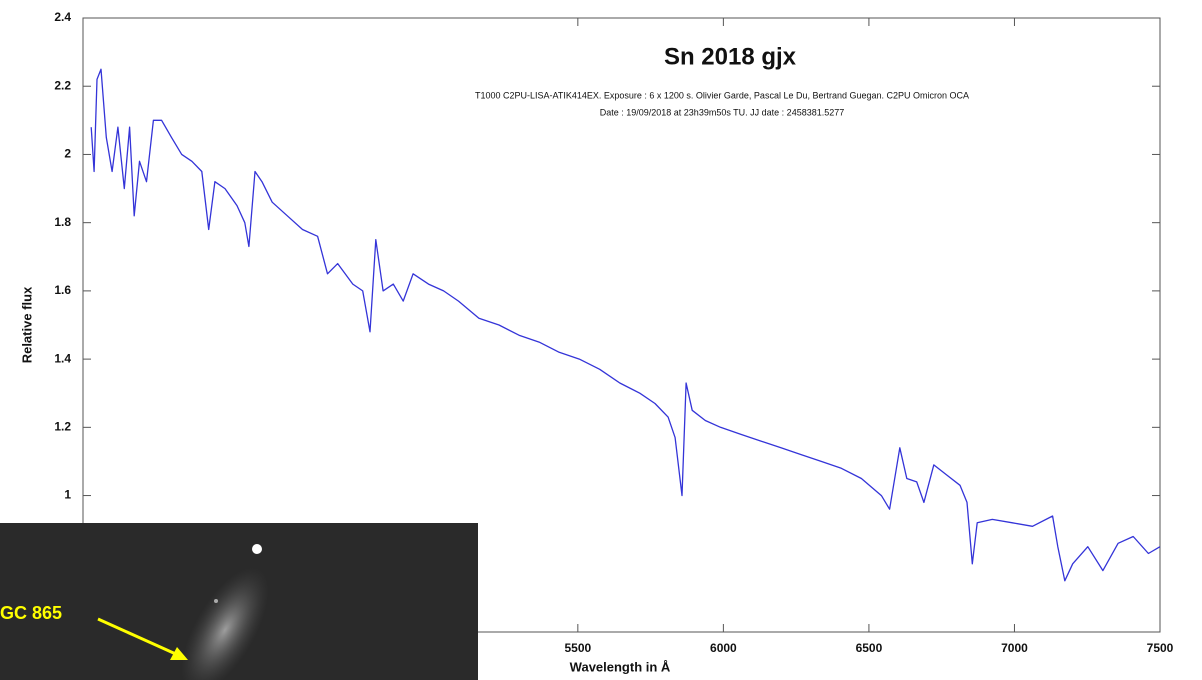  Describe the element at coordinates (723, 648) in the screenshot. I see `x-tick-label: 6000` at that location.